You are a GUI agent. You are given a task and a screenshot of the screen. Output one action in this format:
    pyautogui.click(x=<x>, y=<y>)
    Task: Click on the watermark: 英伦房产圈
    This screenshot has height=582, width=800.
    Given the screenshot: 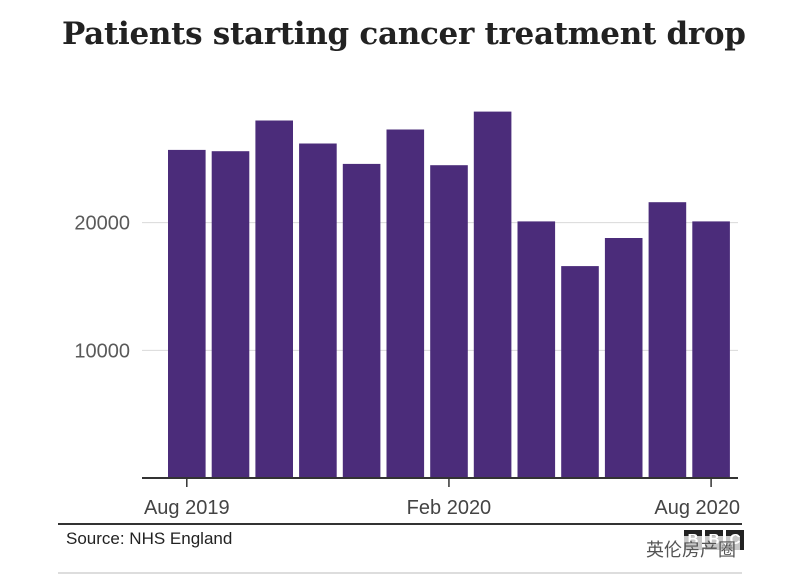 What is the action you would take?
    pyautogui.click(x=691, y=549)
    